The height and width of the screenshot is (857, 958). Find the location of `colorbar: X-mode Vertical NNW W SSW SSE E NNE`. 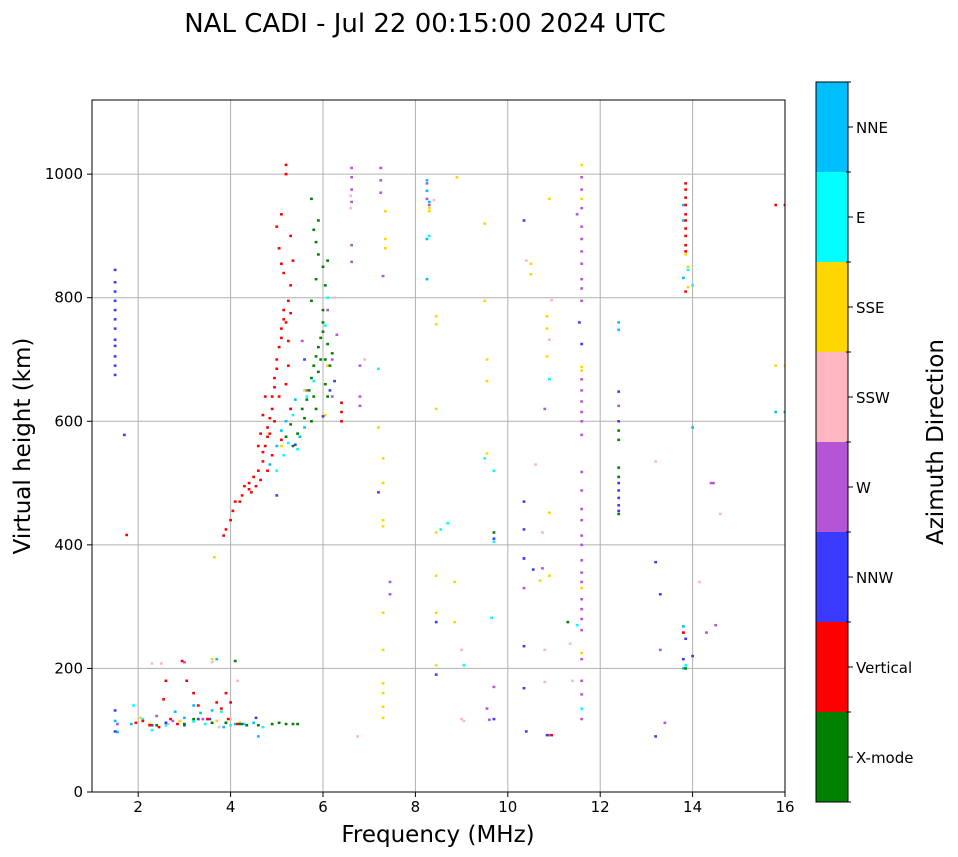

colorbar: X-mode Vertical NNW W SSW SSE E NNE is located at coordinates (864, 442).